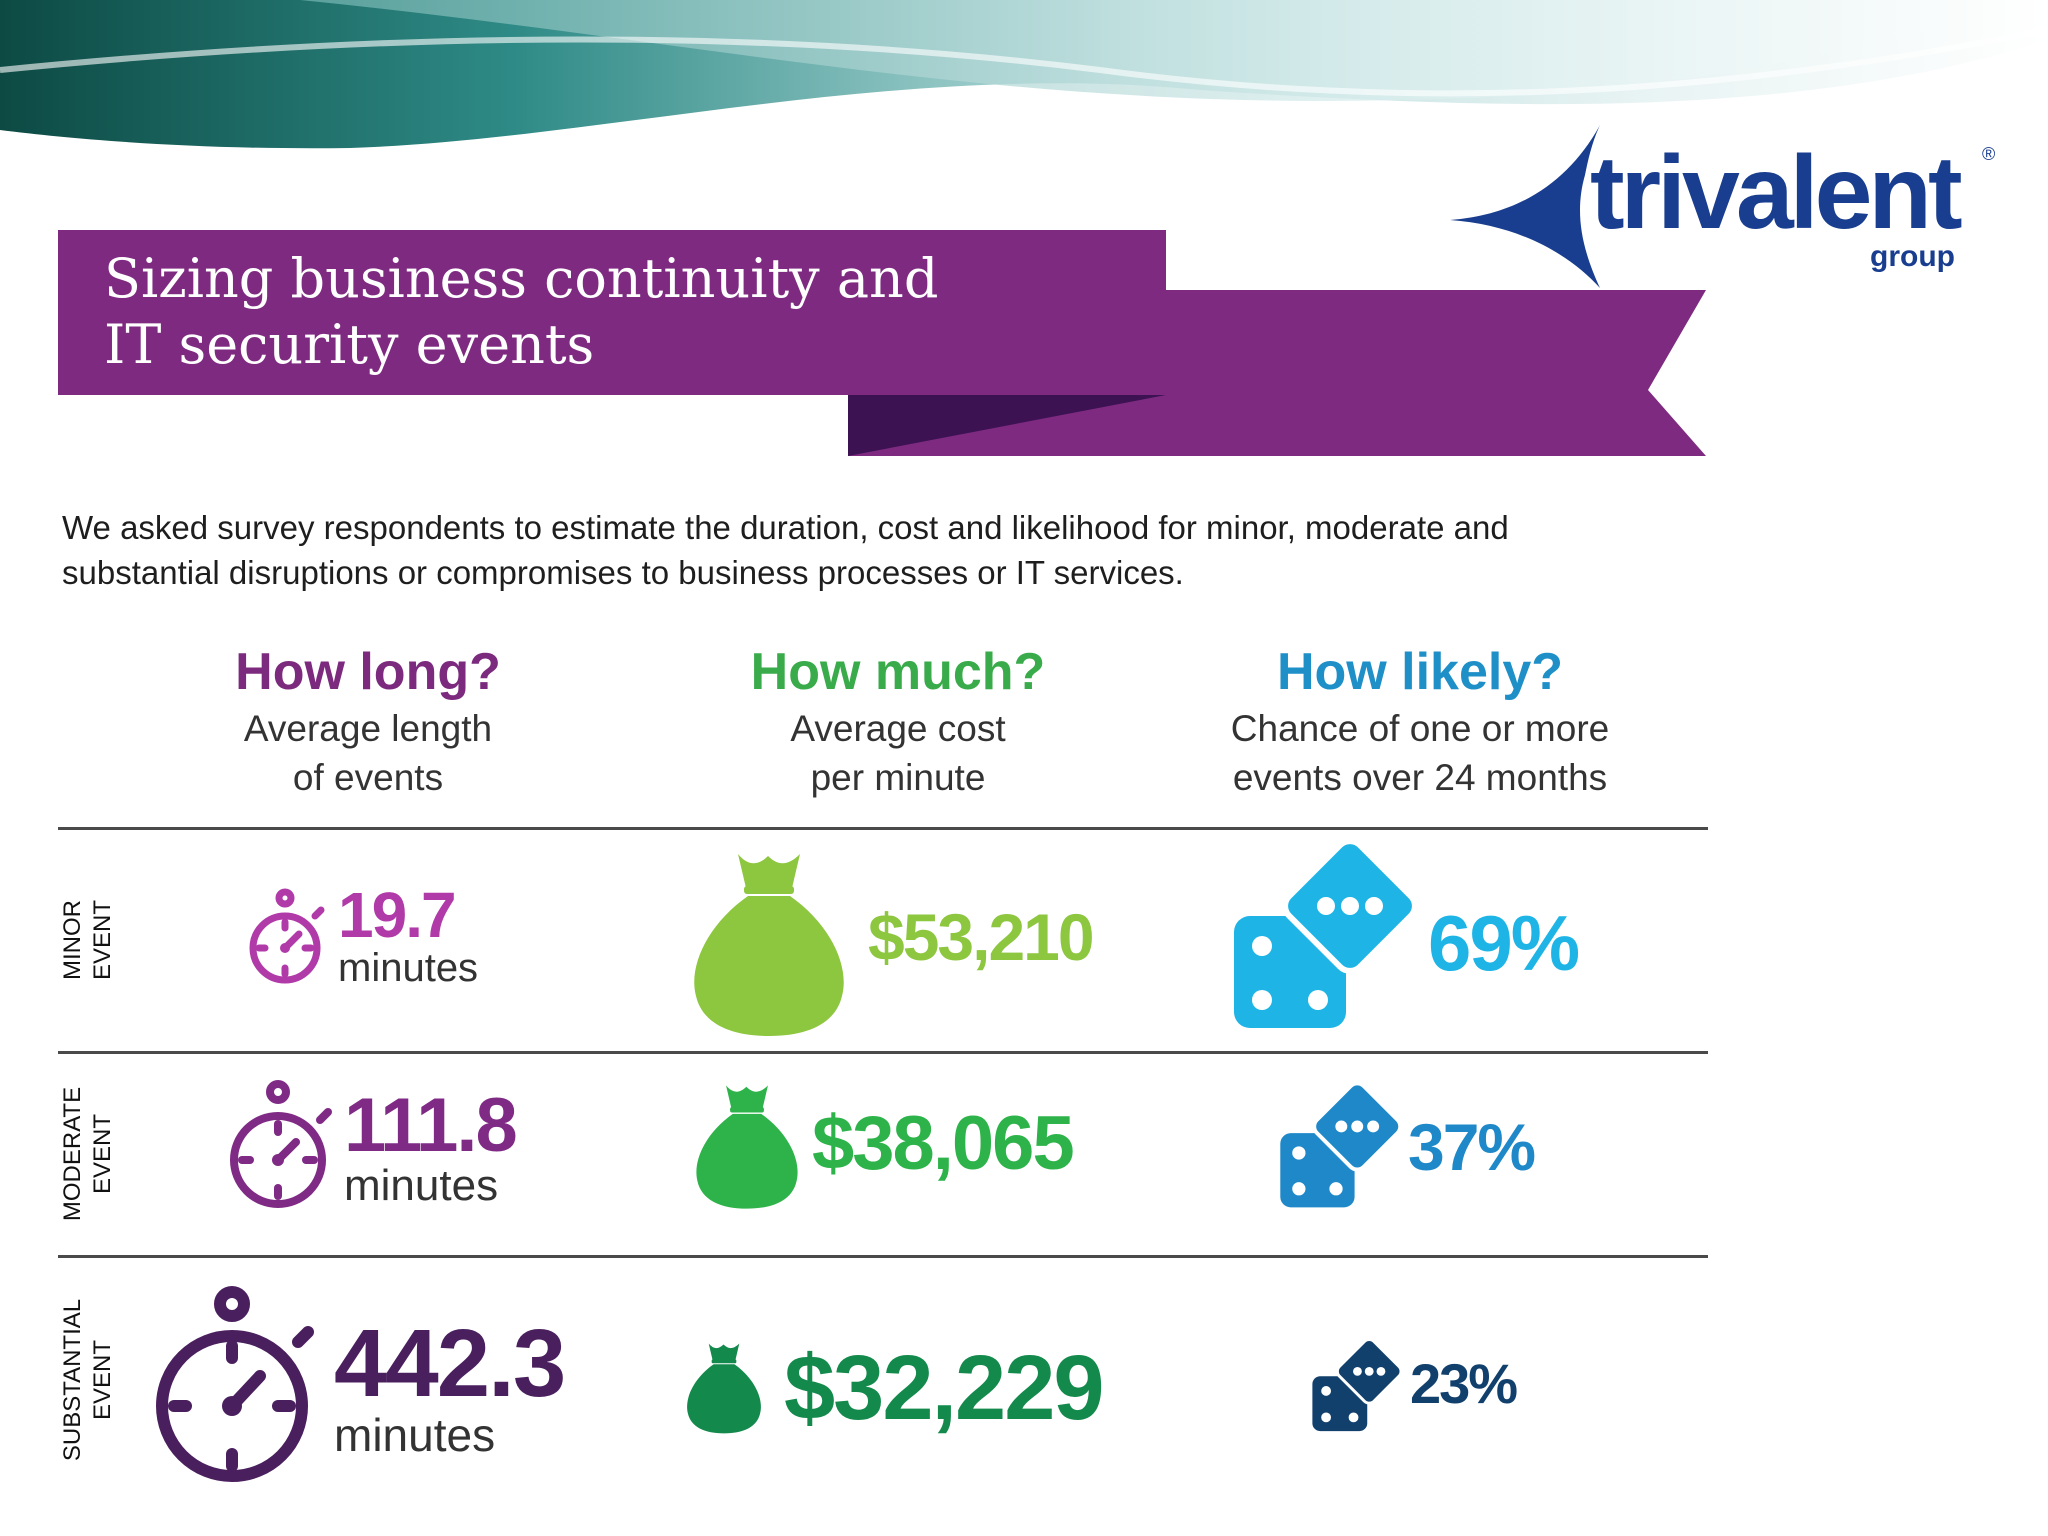 This screenshot has height=1536, width=2048. What do you see at coordinates (431, 1125) in the screenshot?
I see `duration-moderate-value: 111.8` at bounding box center [431, 1125].